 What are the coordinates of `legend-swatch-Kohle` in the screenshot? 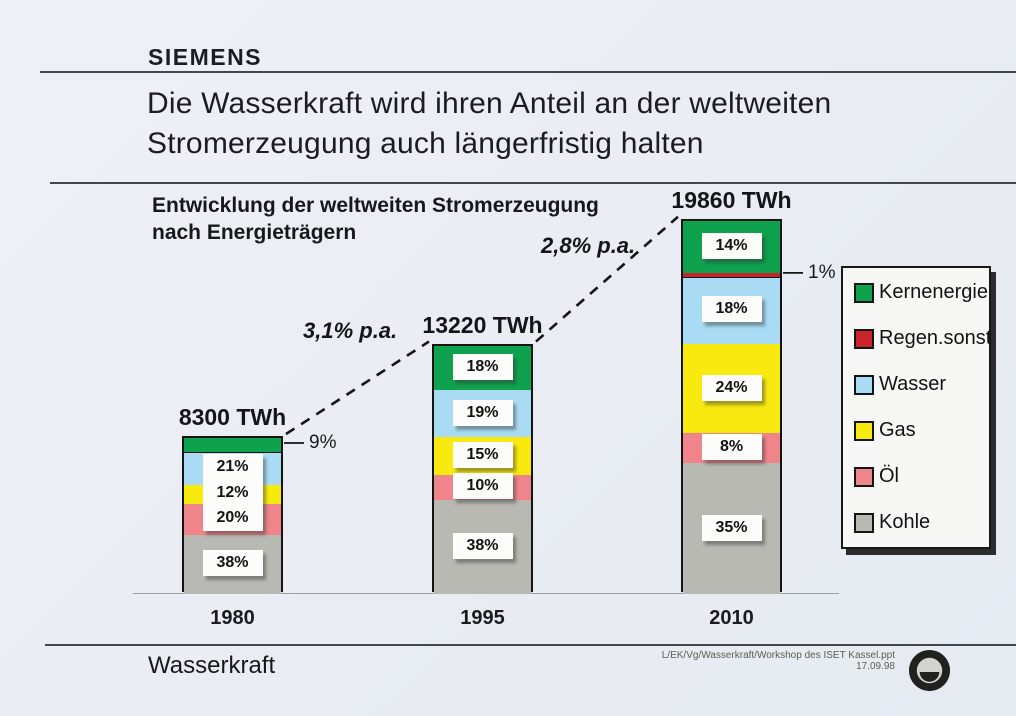 It's located at (864, 522).